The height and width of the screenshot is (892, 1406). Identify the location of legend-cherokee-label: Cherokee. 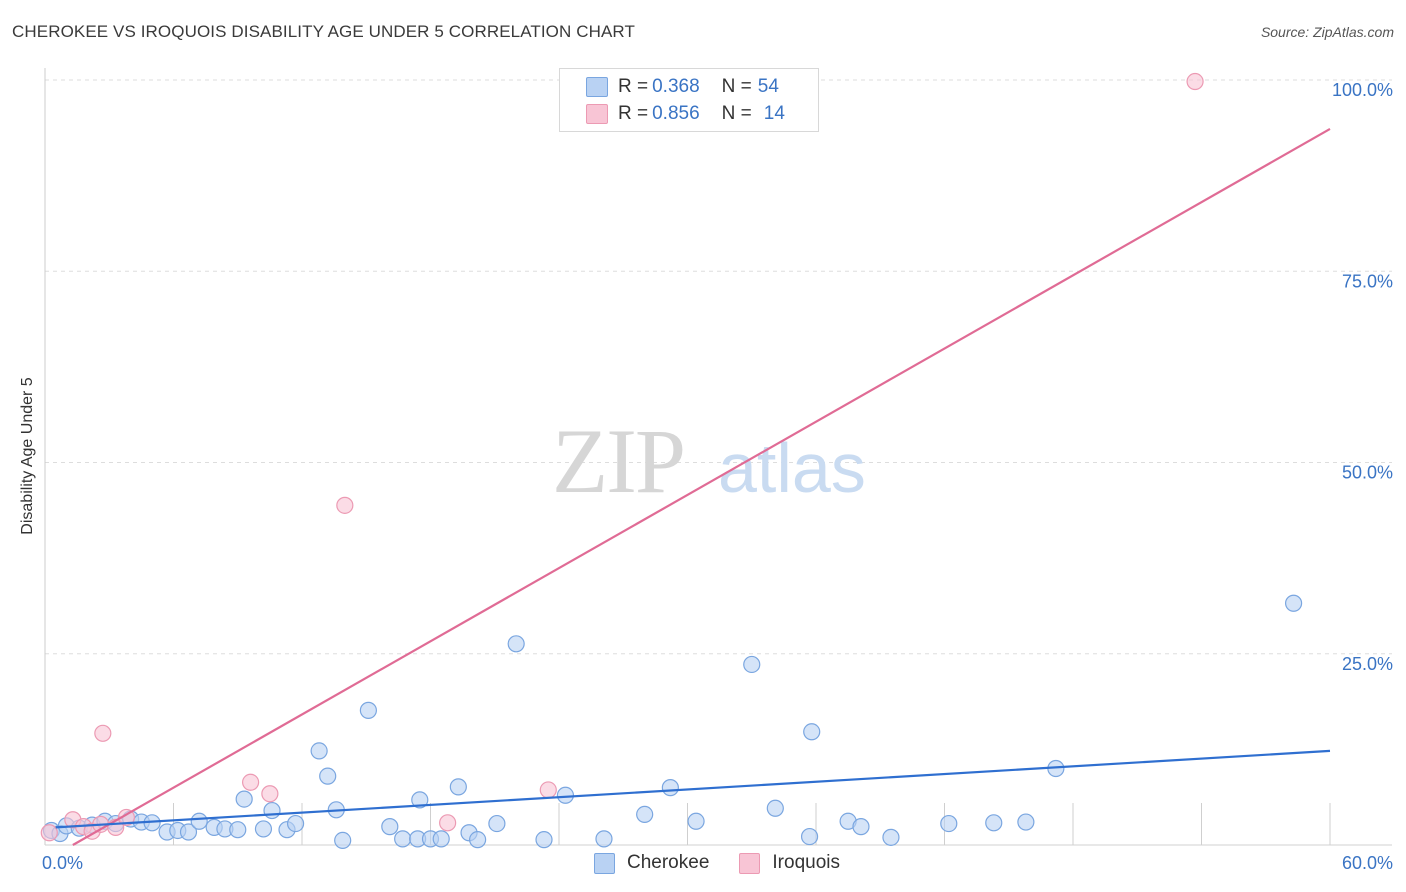
(668, 862).